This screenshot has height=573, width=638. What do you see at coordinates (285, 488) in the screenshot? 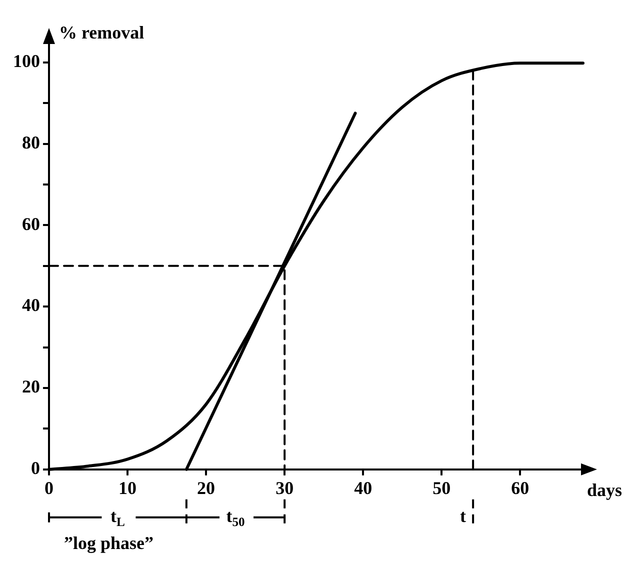
I see `x-tick-label: 30` at bounding box center [285, 488].